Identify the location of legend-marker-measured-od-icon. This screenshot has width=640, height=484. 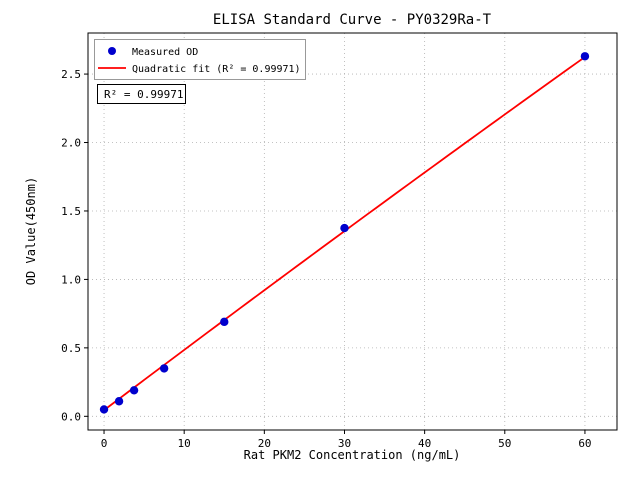
(112, 51).